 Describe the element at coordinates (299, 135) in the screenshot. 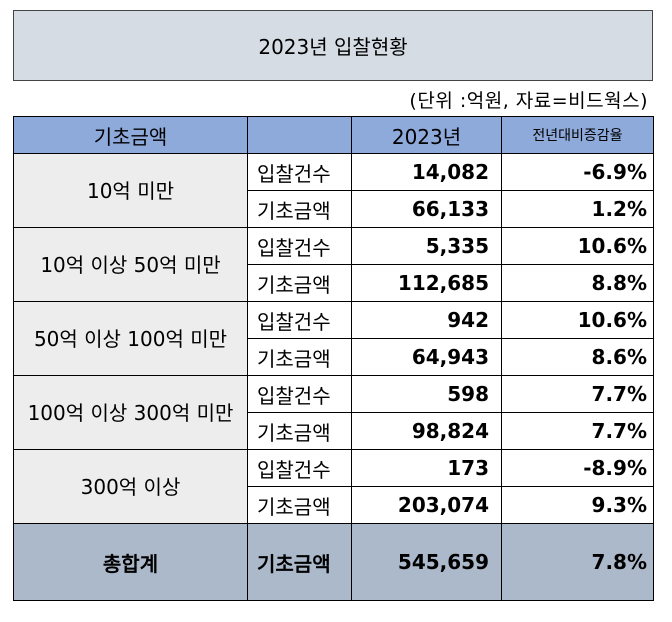

I see `header-blank` at that location.